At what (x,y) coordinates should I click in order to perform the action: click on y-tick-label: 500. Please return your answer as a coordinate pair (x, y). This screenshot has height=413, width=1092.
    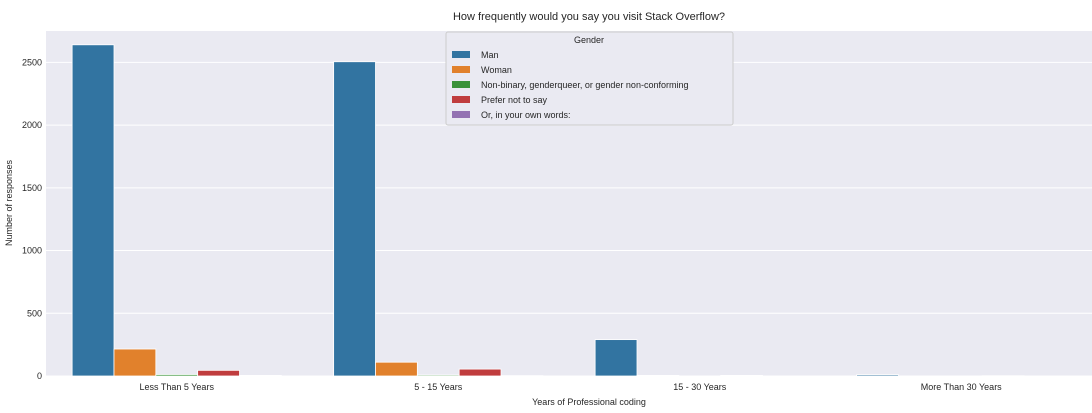
    Looking at the image, I should click on (34, 313).